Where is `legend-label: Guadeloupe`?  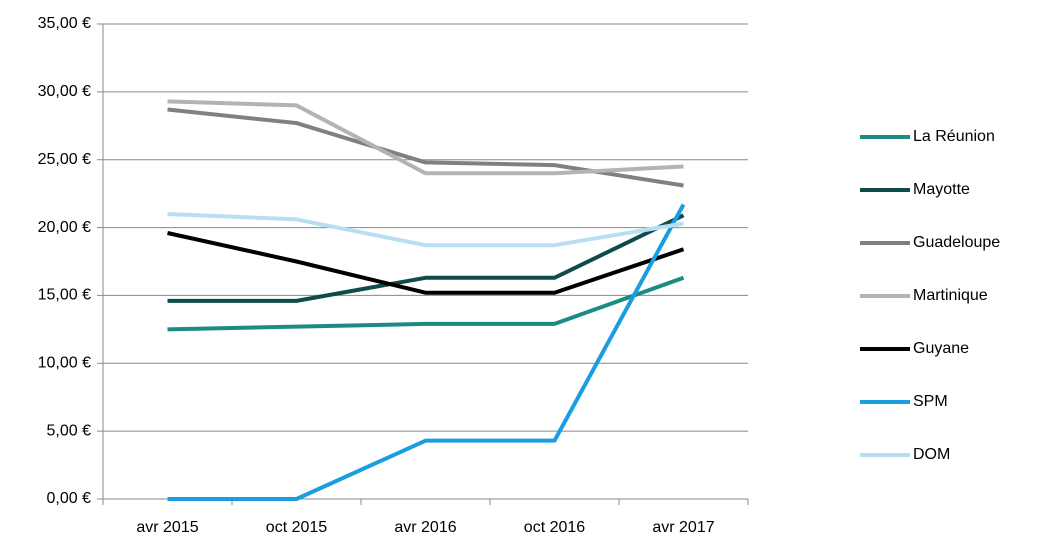 legend-label: Guadeloupe is located at coordinates (956, 242).